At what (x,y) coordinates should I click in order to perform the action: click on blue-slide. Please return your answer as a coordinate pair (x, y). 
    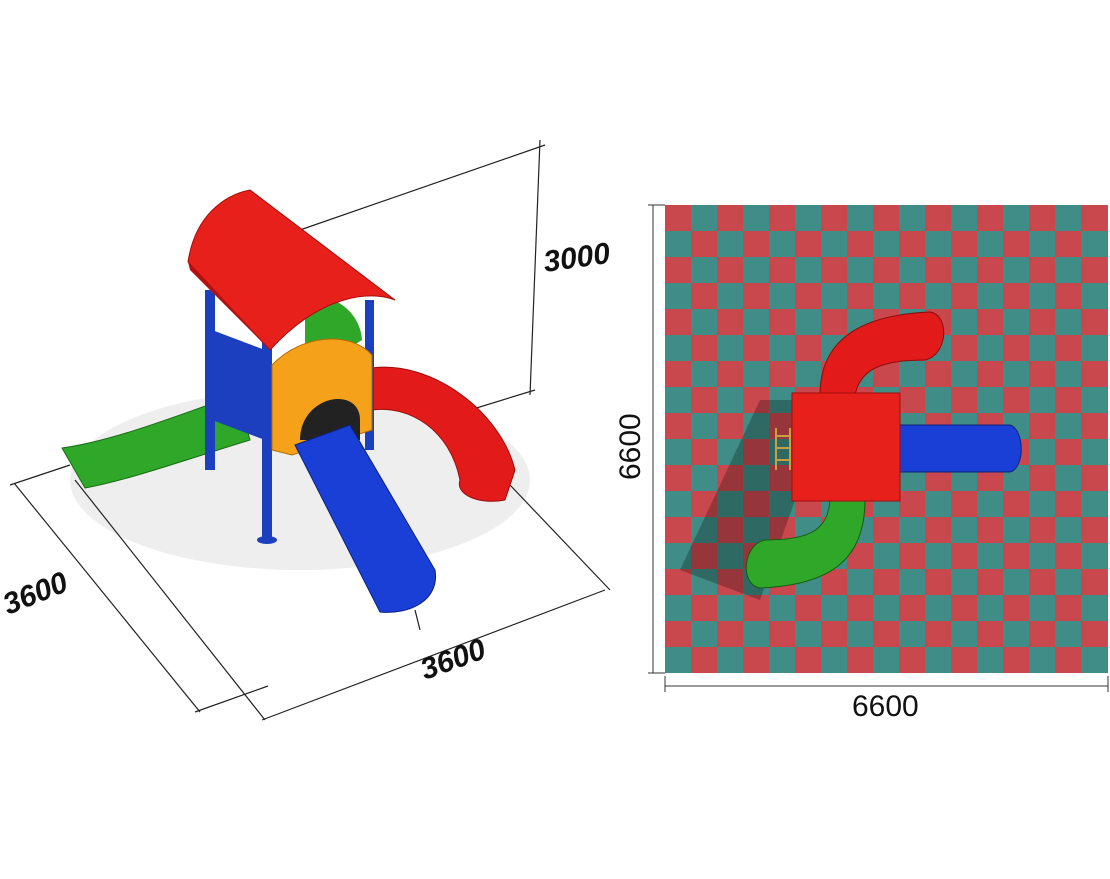
    Looking at the image, I should click on (365, 518).